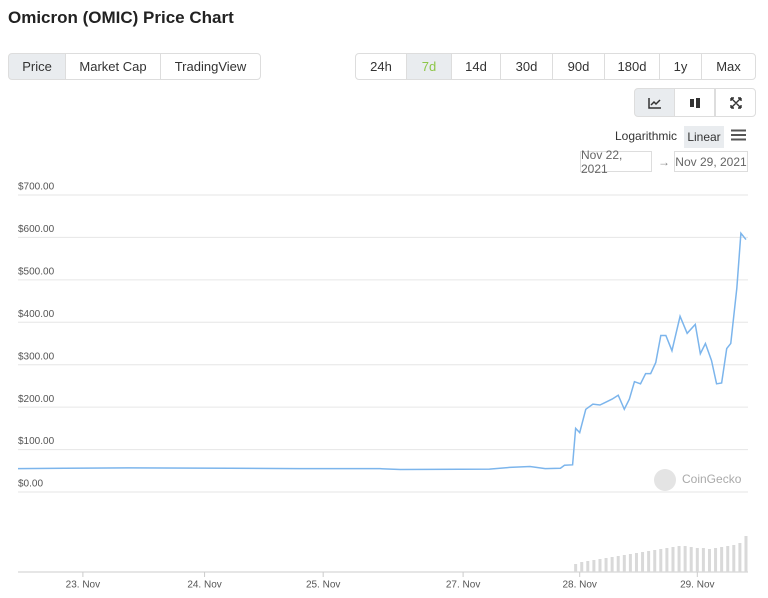  Describe the element at coordinates (381, 66) in the screenshot. I see `range-button: 24h` at that location.